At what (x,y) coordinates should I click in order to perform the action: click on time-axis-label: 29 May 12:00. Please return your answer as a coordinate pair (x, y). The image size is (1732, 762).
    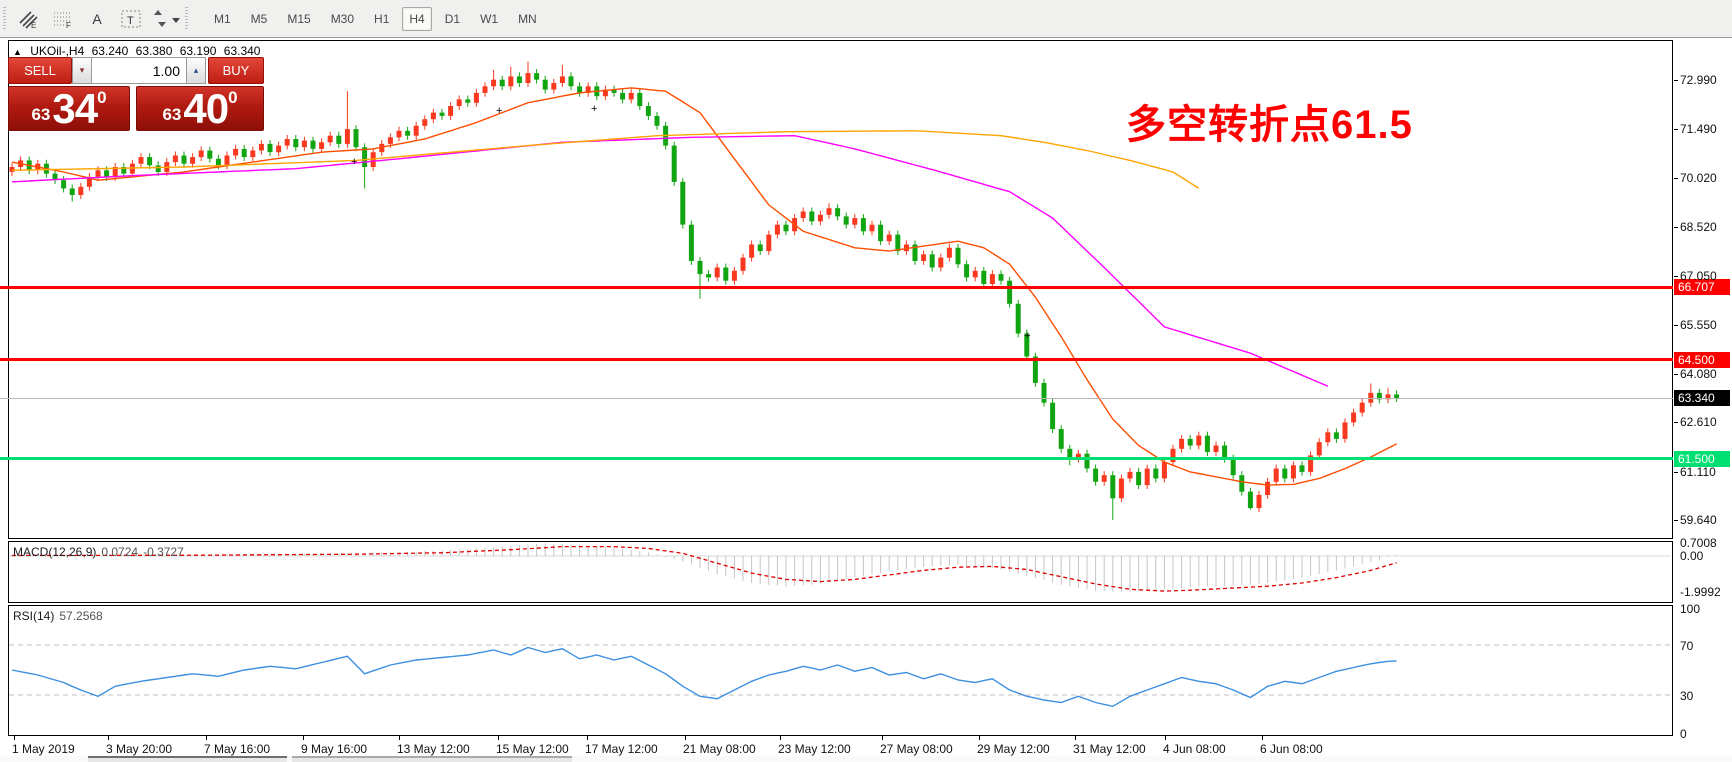
    Looking at the image, I should click on (1013, 749).